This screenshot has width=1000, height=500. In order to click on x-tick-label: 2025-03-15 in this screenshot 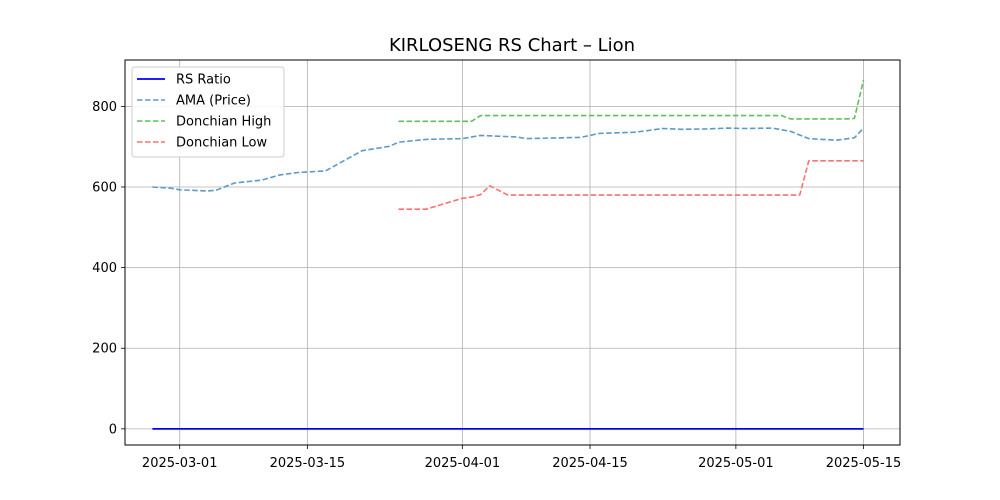, I will do `click(308, 463)`.